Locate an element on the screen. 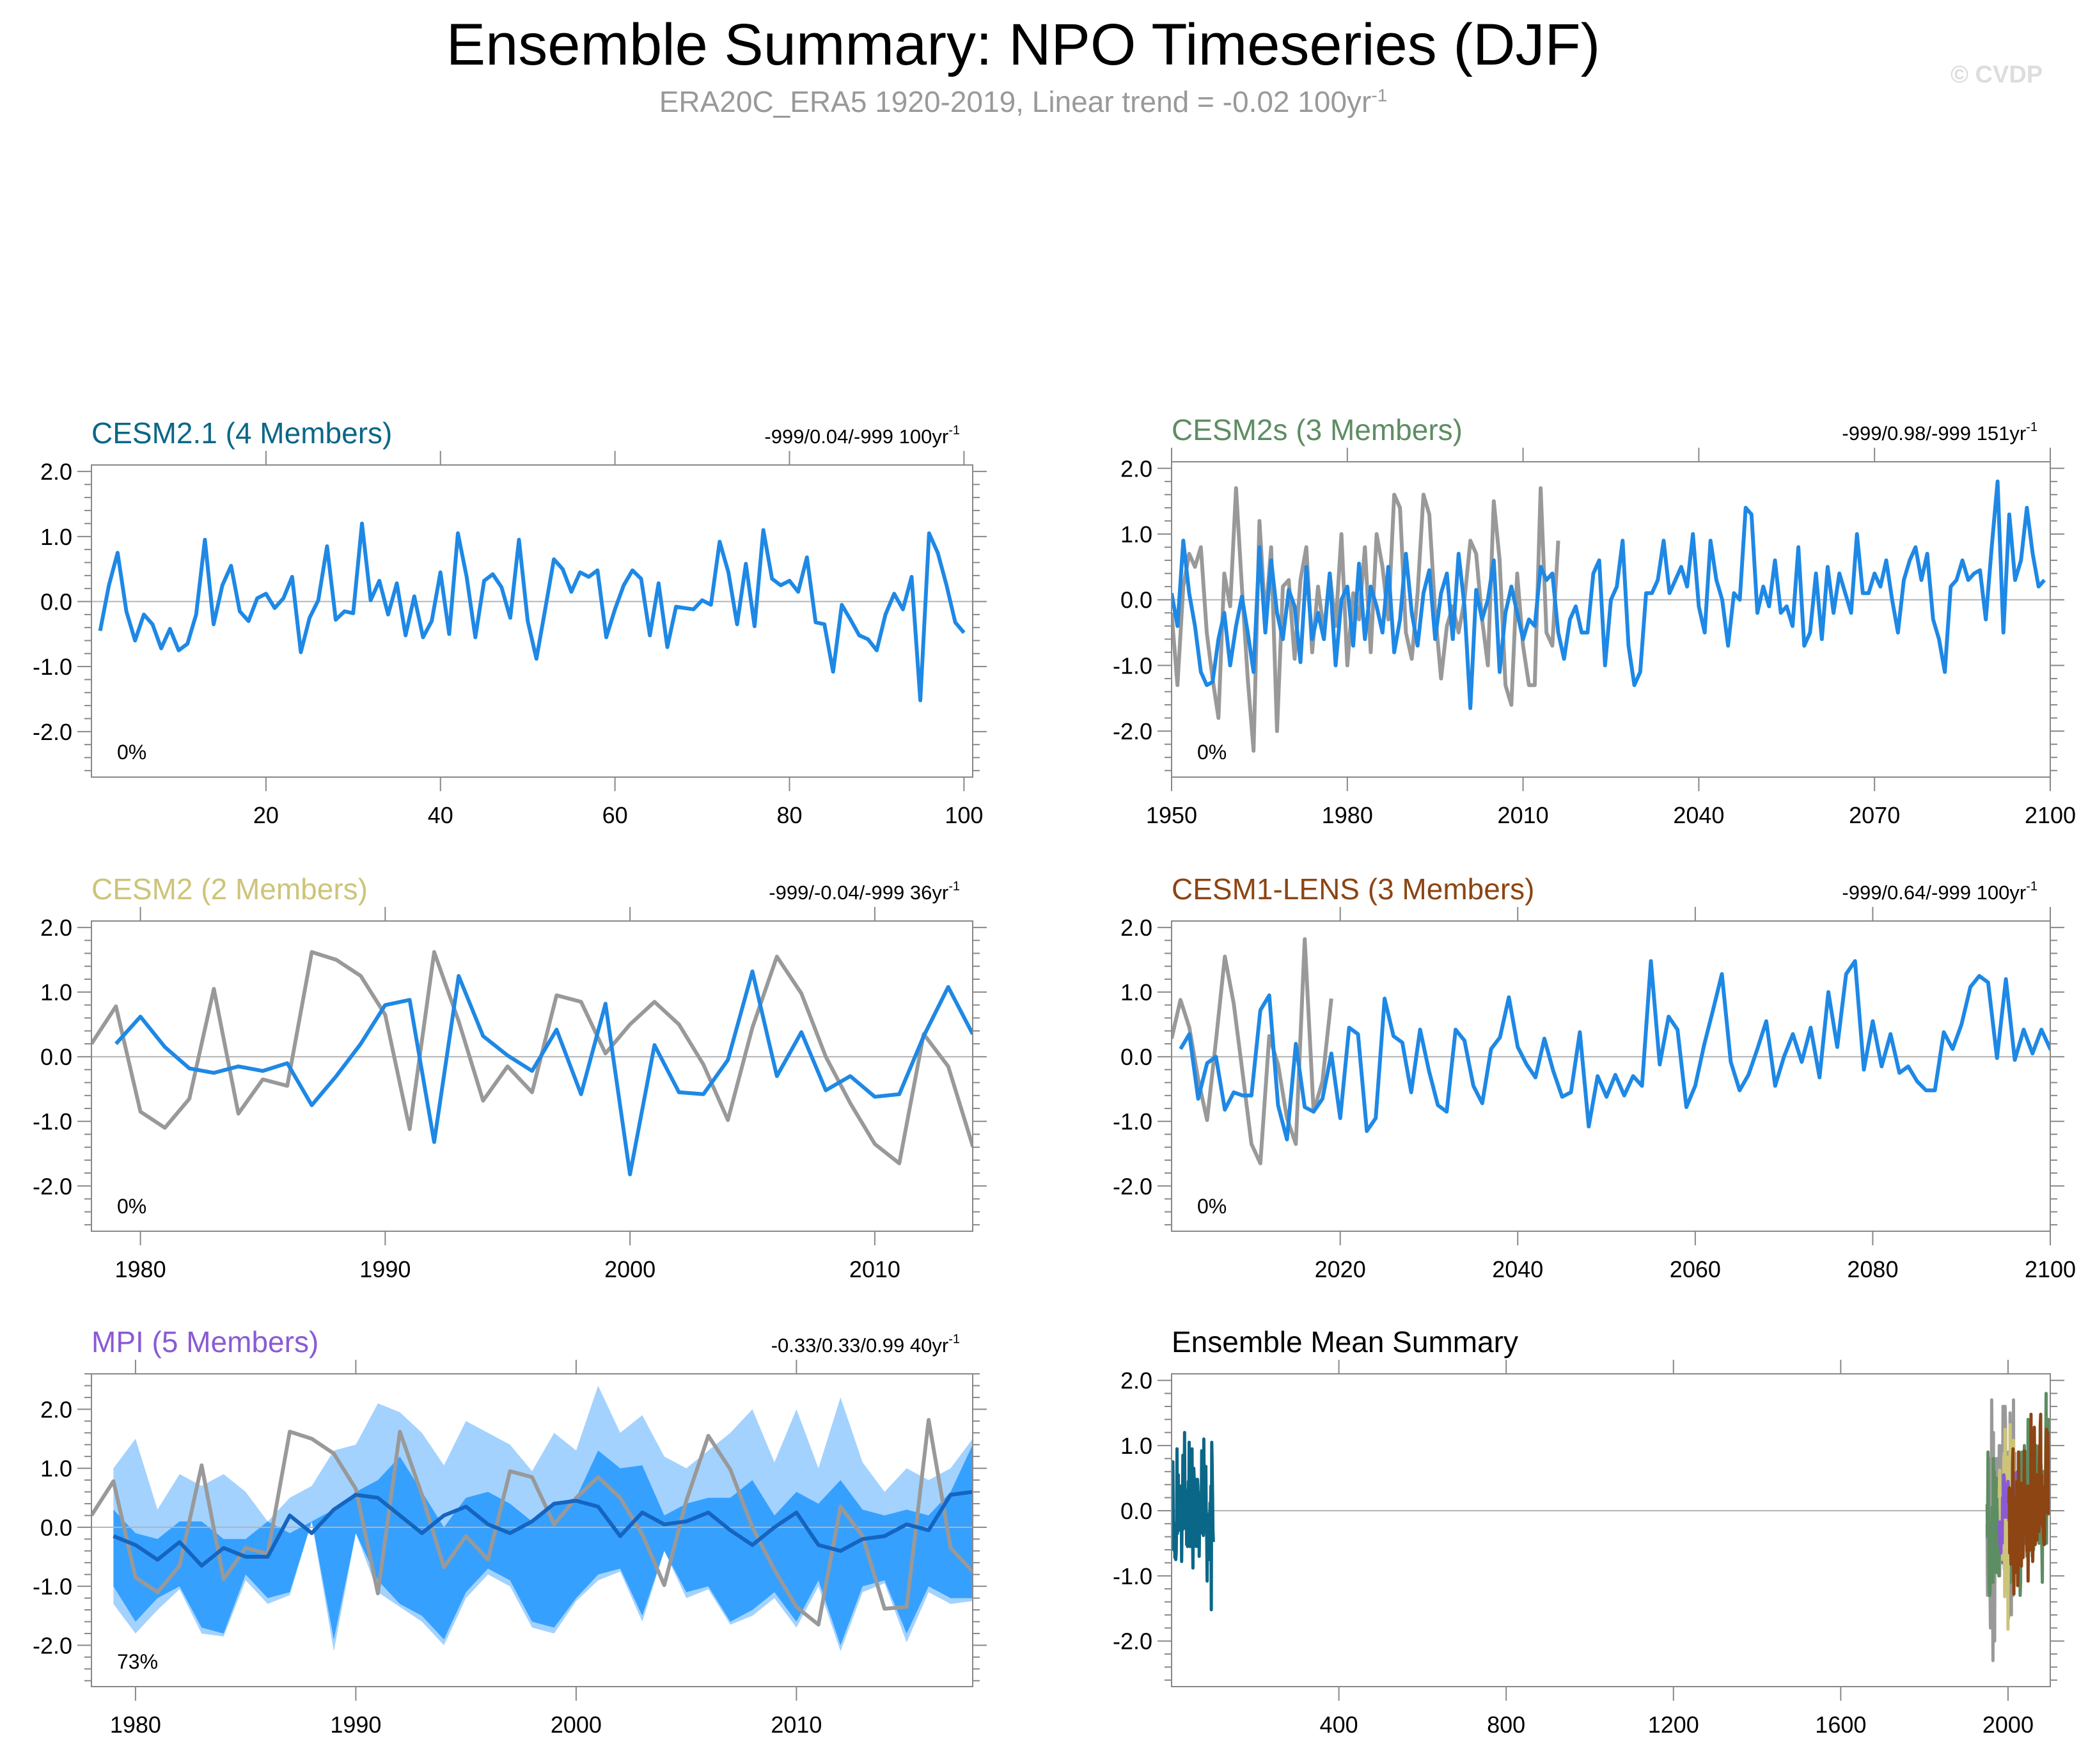 This screenshot has width=2088, height=1764. trend-label: -999/0.98/-999 151yr-1 is located at coordinates (1939, 432).